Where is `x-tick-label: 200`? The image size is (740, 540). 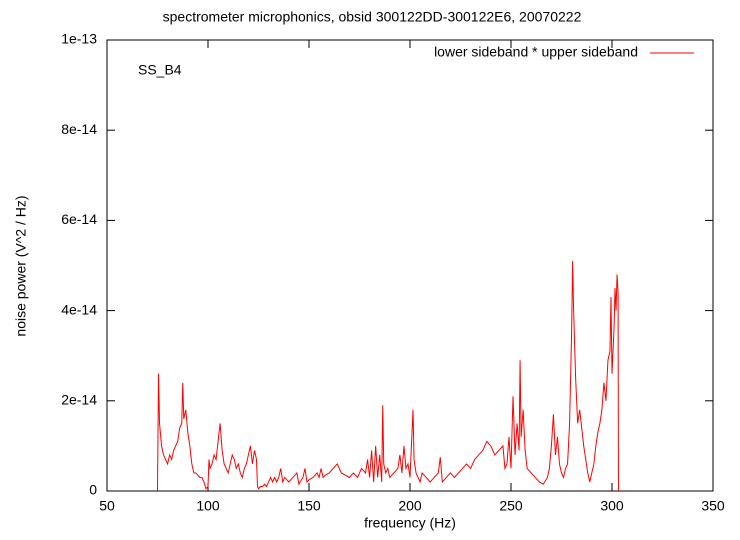 x-tick-label: 200 is located at coordinates (410, 506).